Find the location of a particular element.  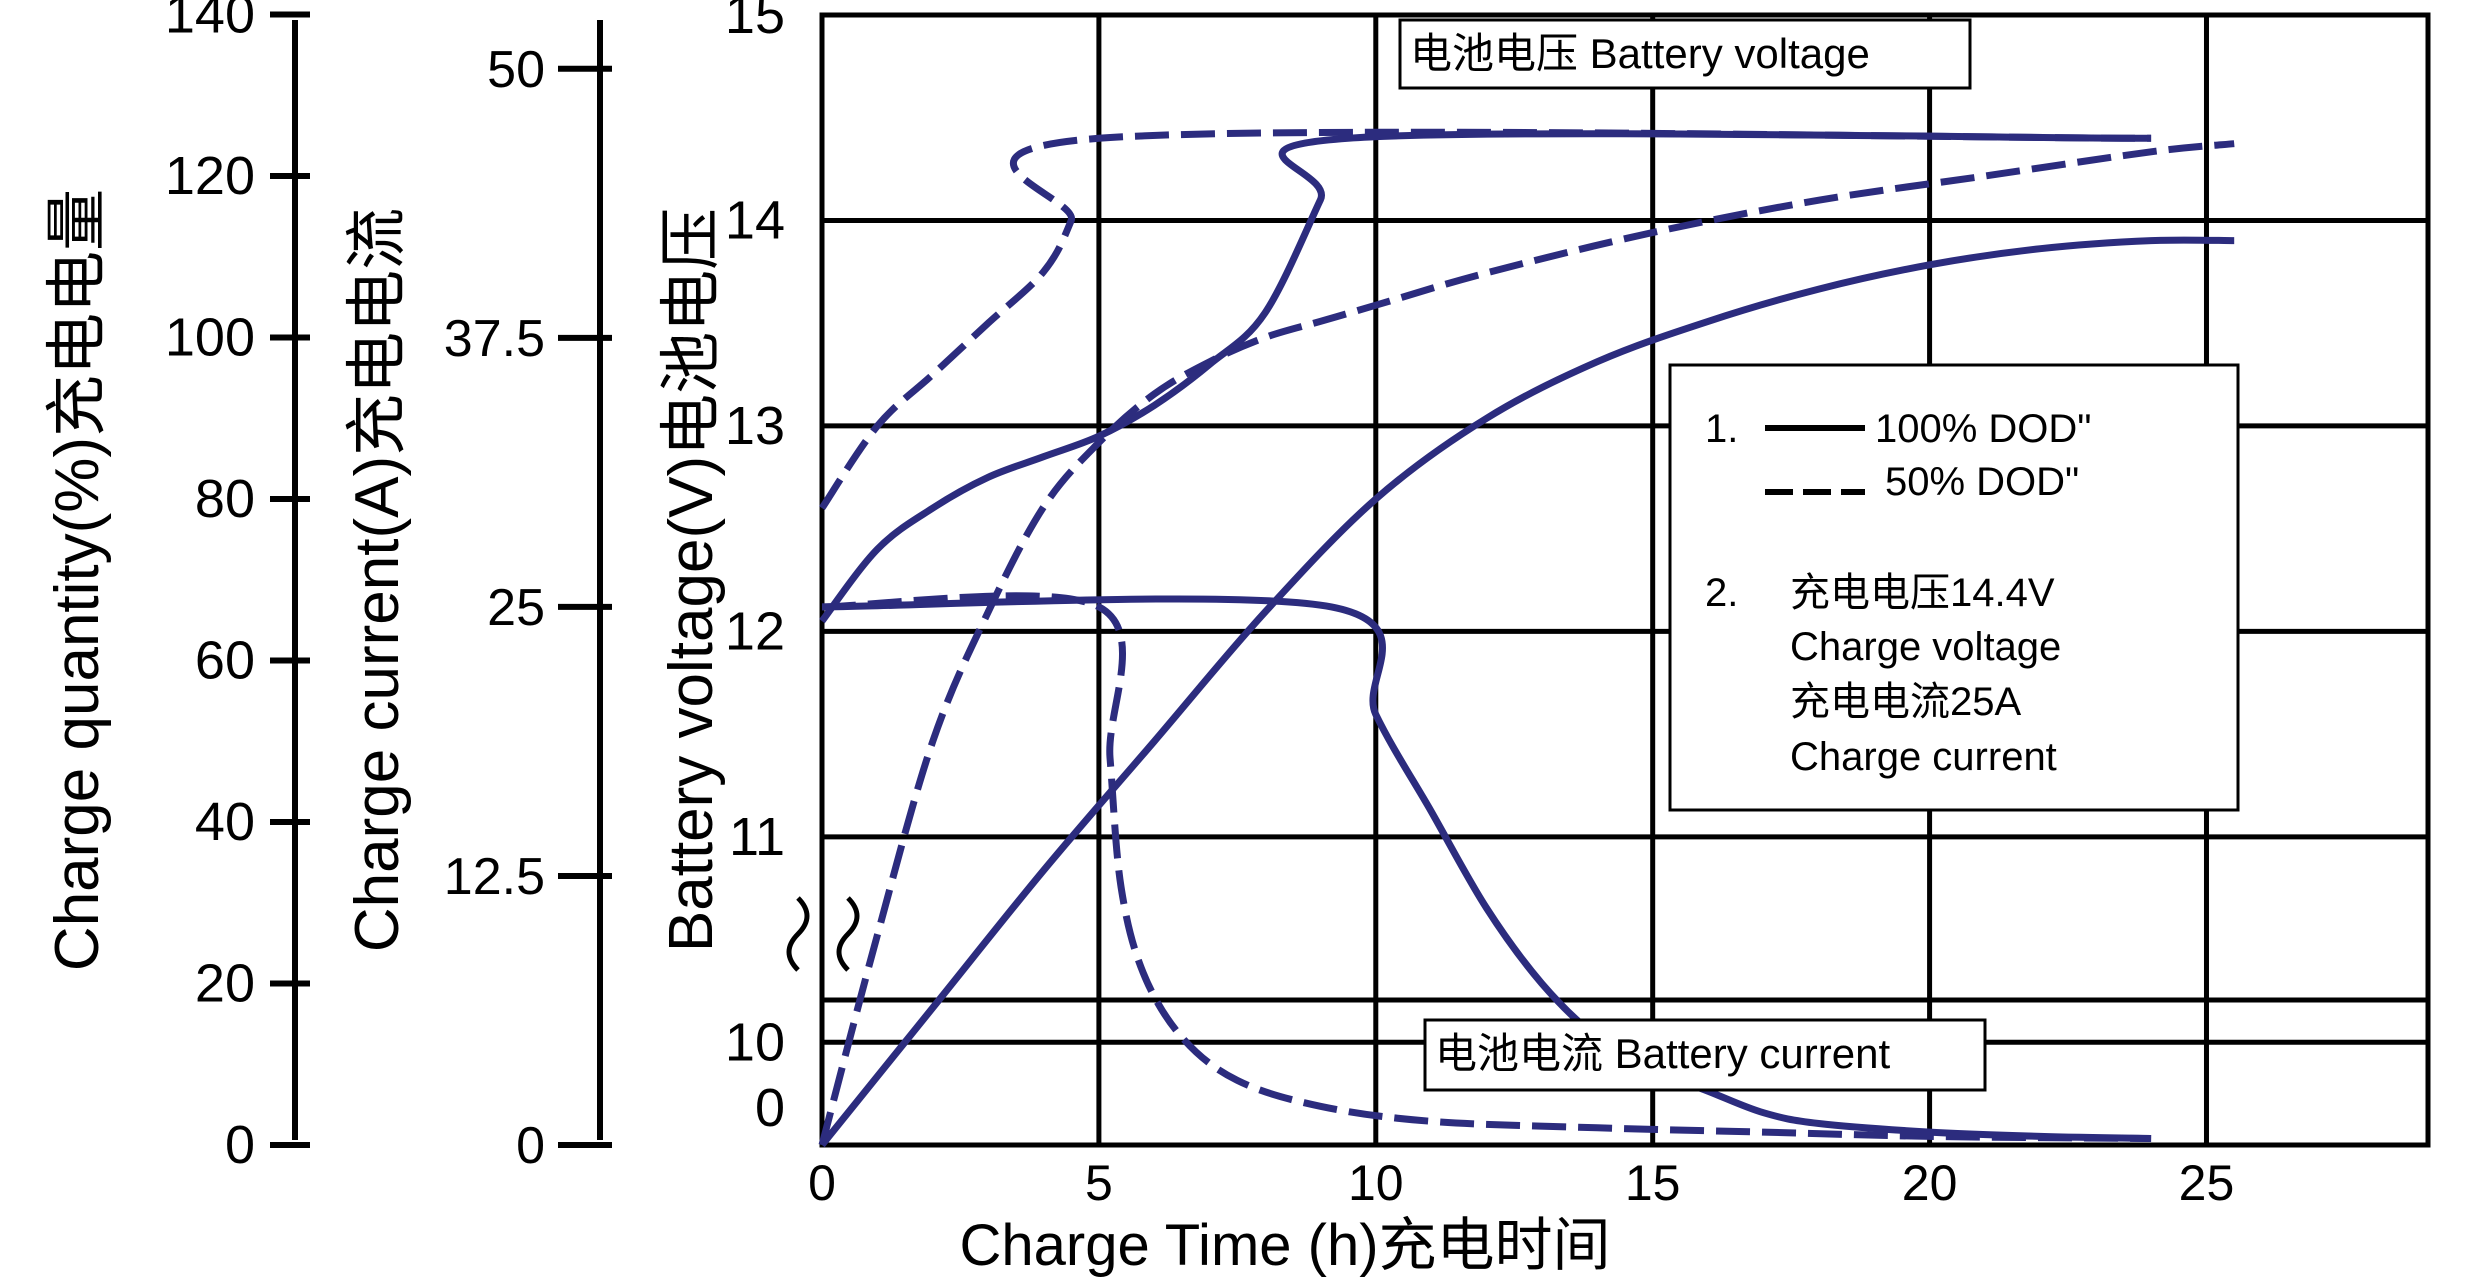

voltage-tick-label: 12 is located at coordinates (755, 631).